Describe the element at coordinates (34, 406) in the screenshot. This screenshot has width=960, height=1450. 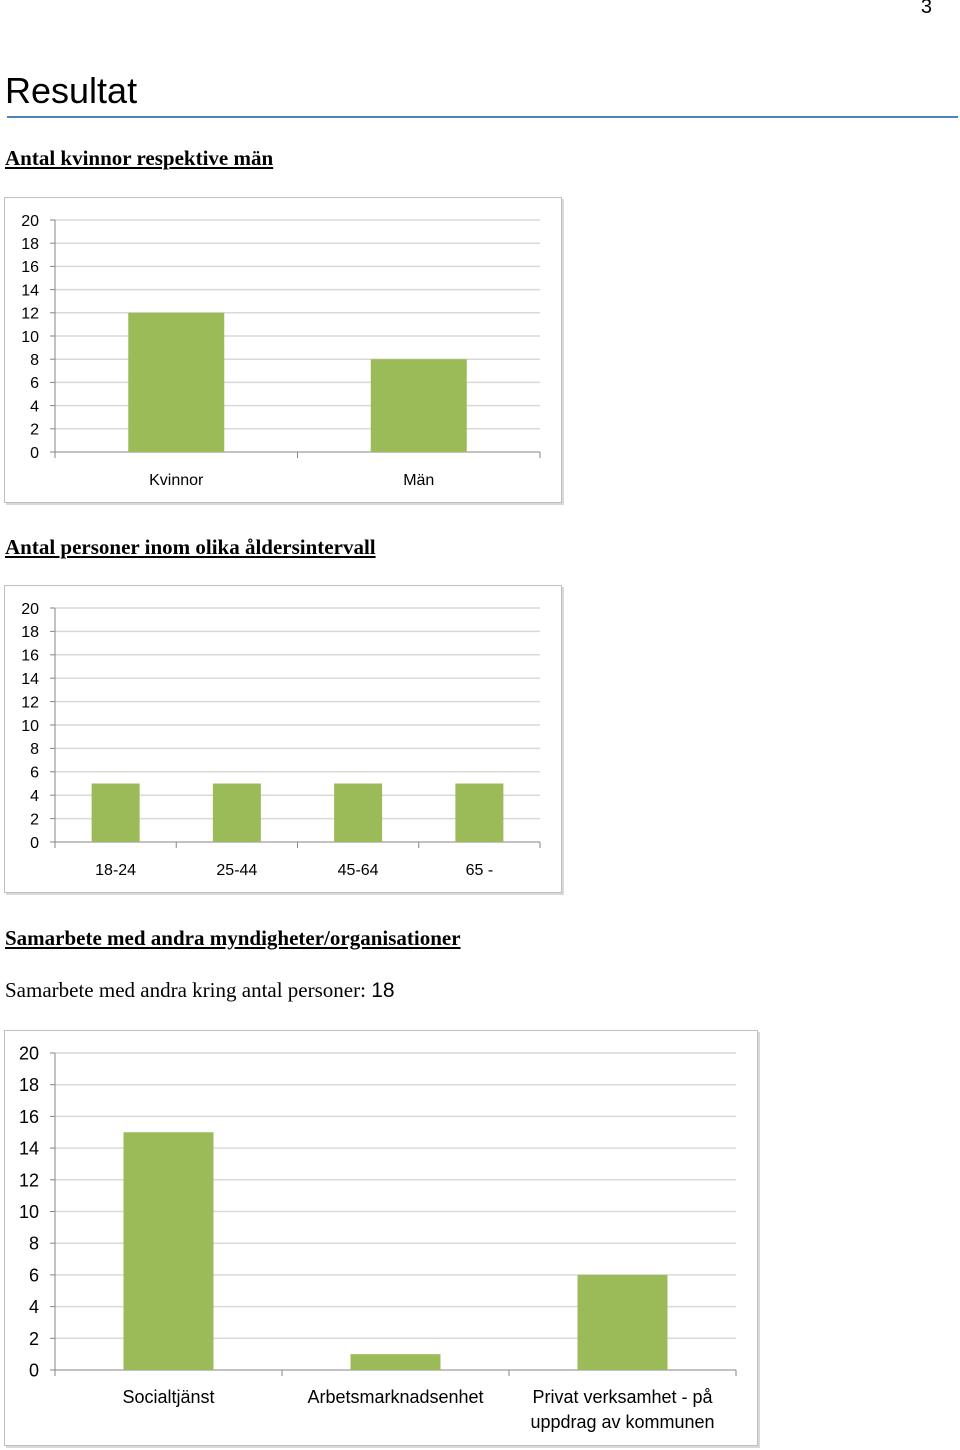
I see `gender-y-tick-label: 4` at that location.